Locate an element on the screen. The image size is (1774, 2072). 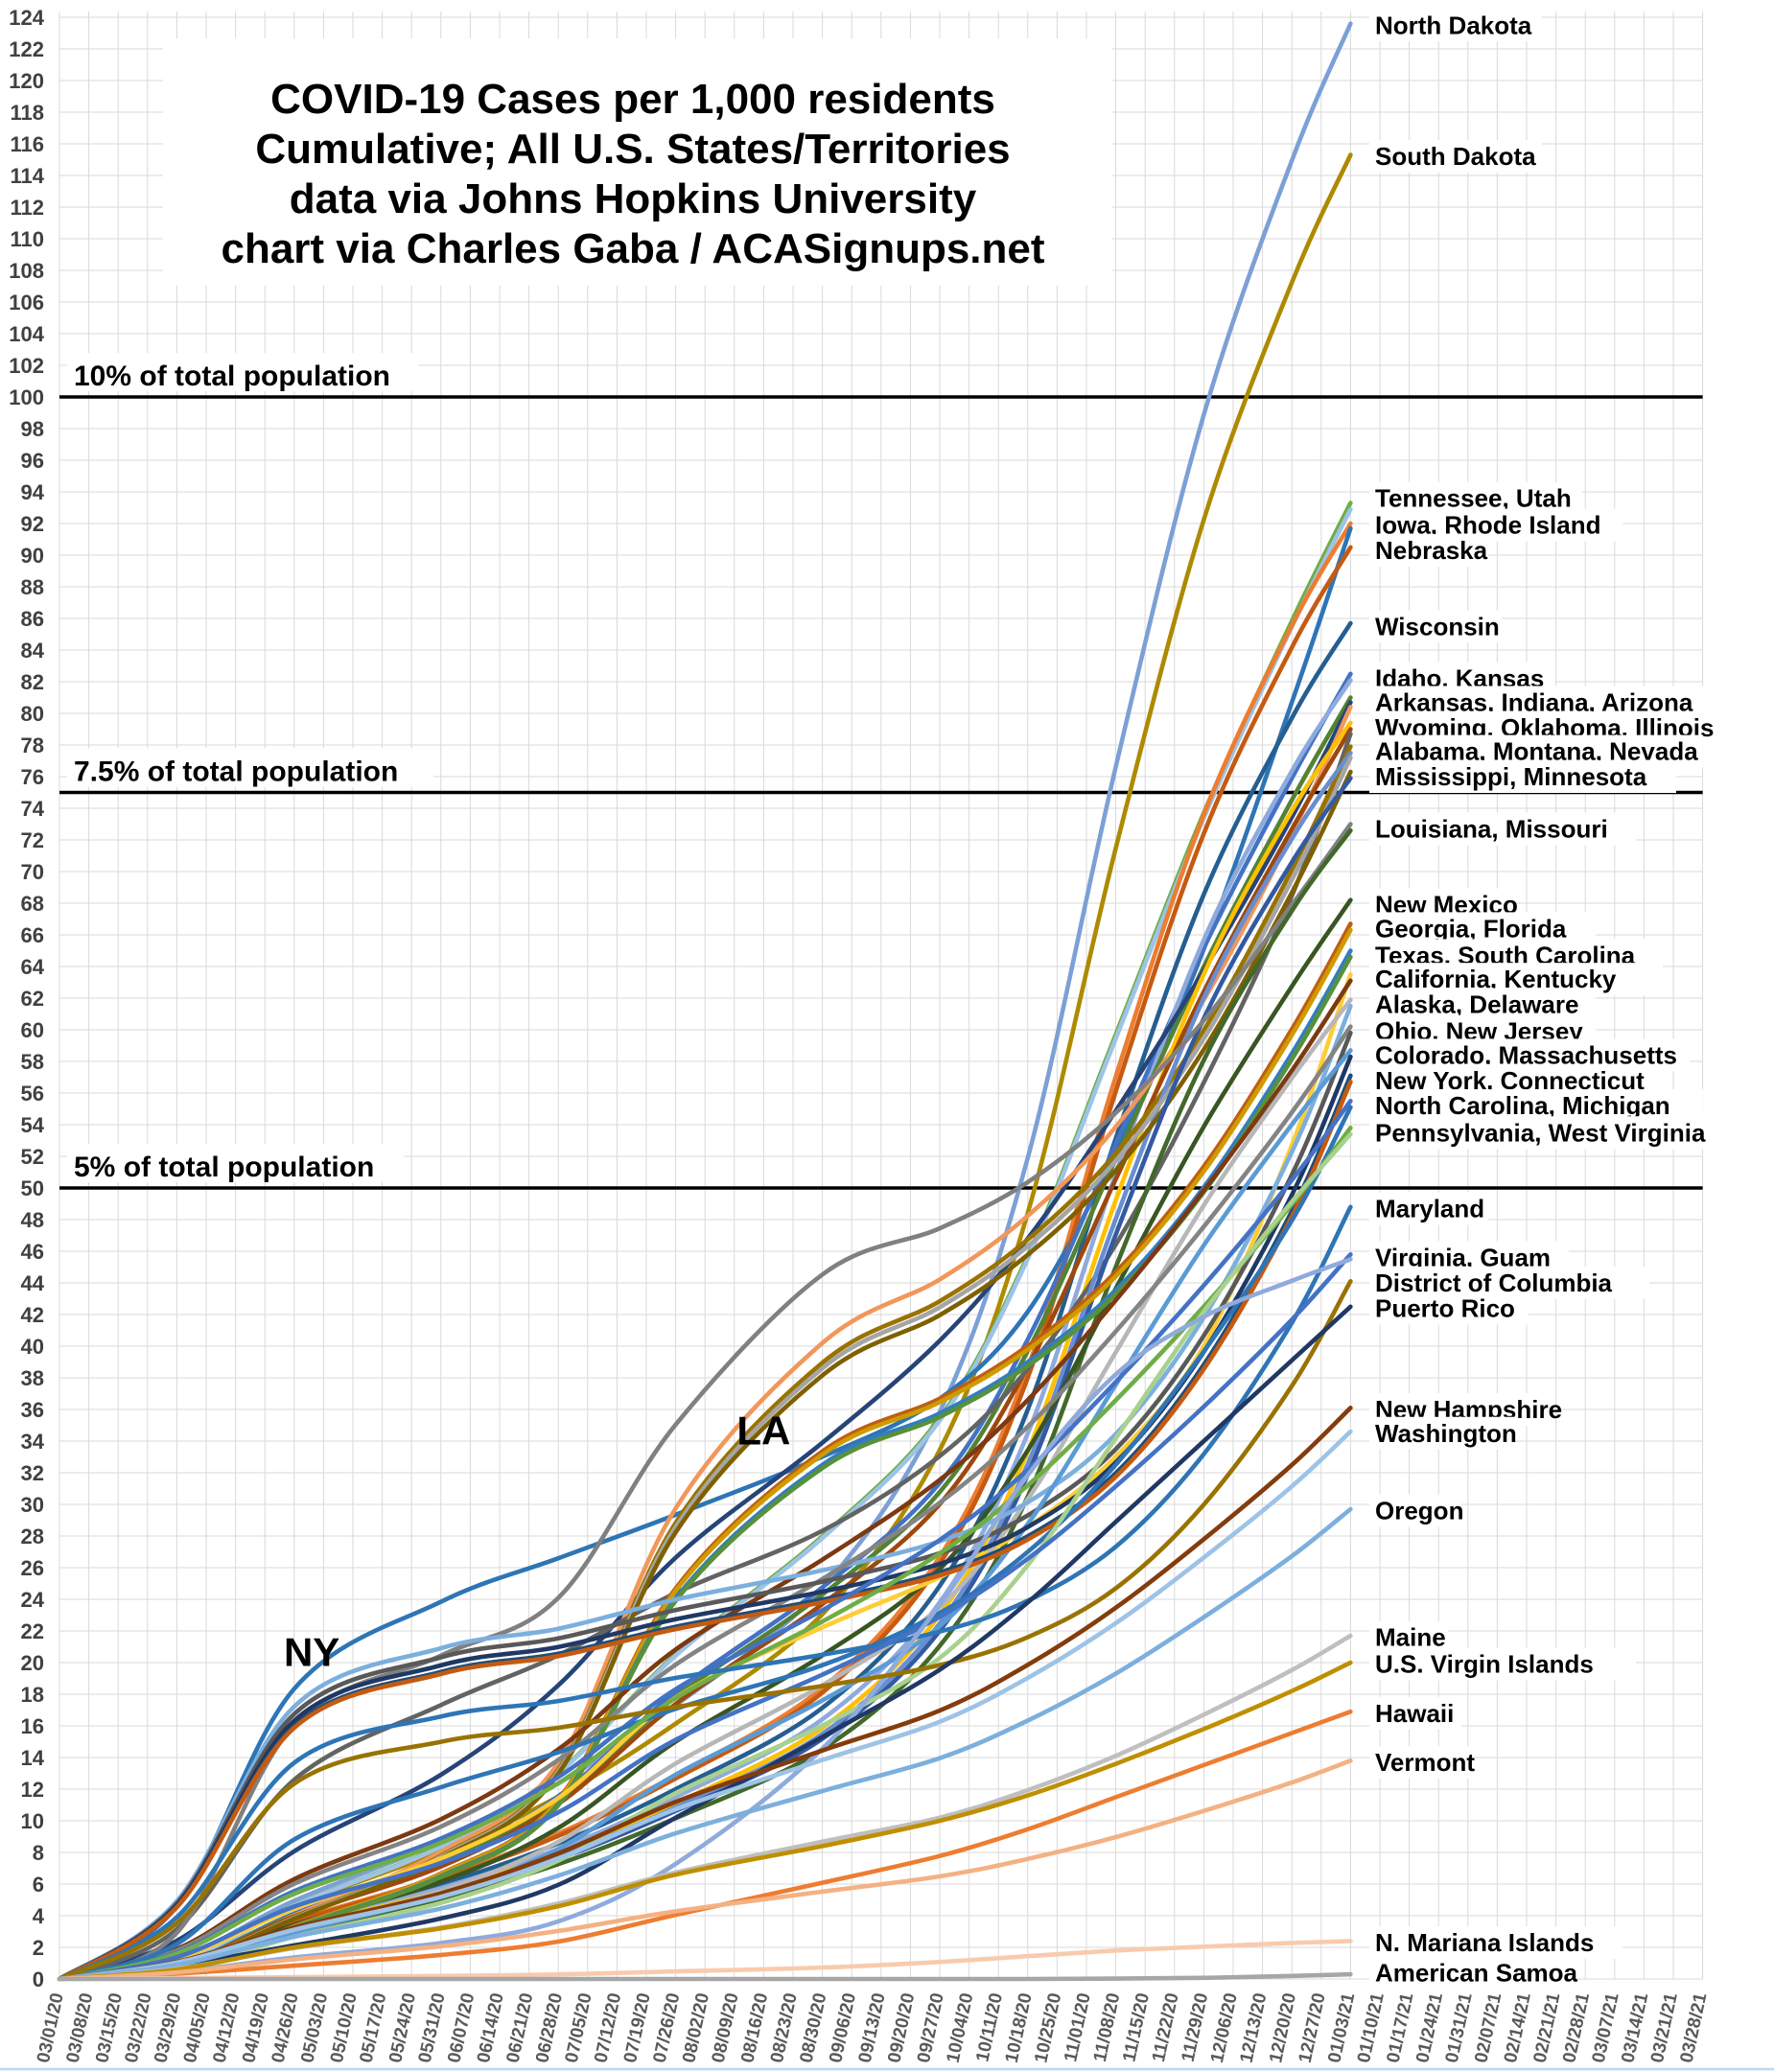
y-tick-label: 18 is located at coordinates (32, 1695).